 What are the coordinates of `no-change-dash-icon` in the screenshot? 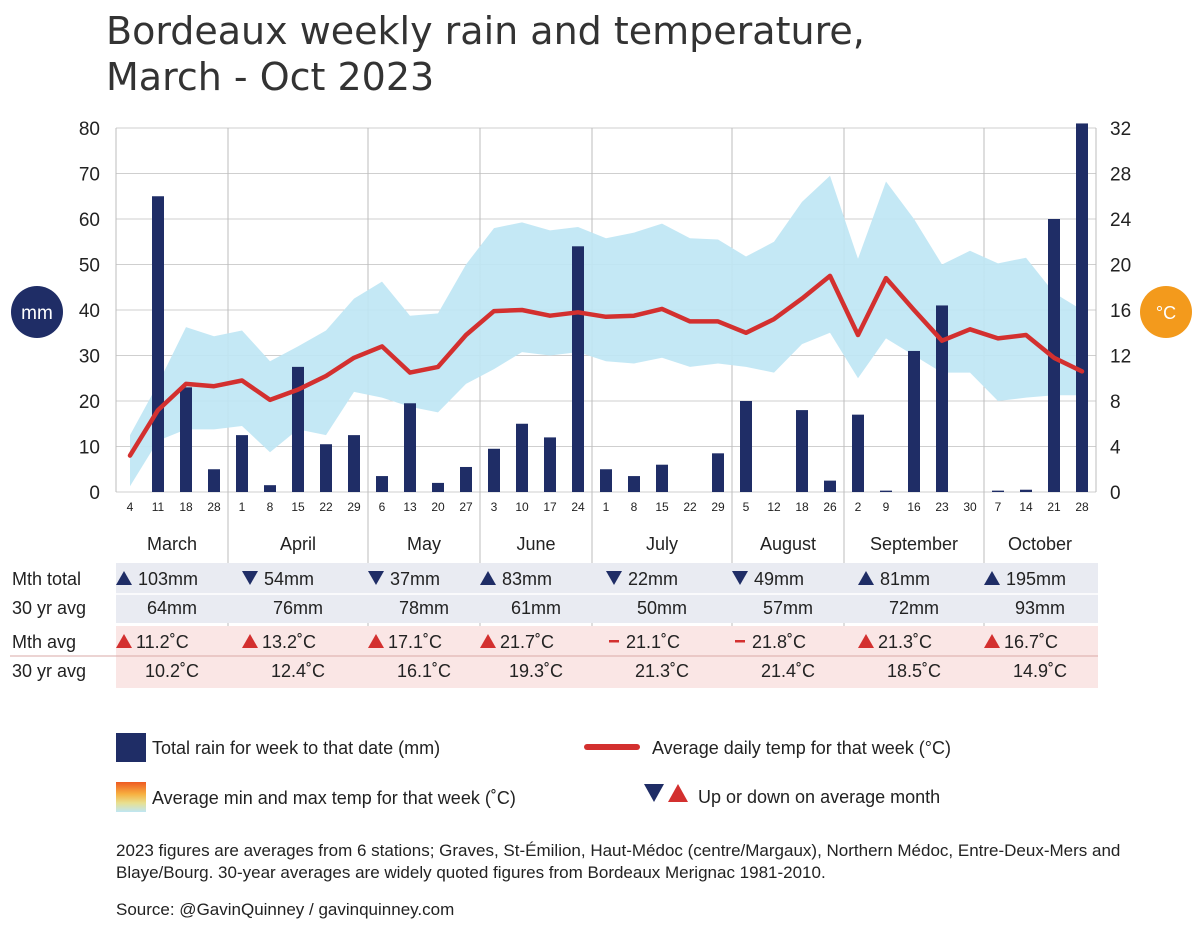 It's located at (740, 641).